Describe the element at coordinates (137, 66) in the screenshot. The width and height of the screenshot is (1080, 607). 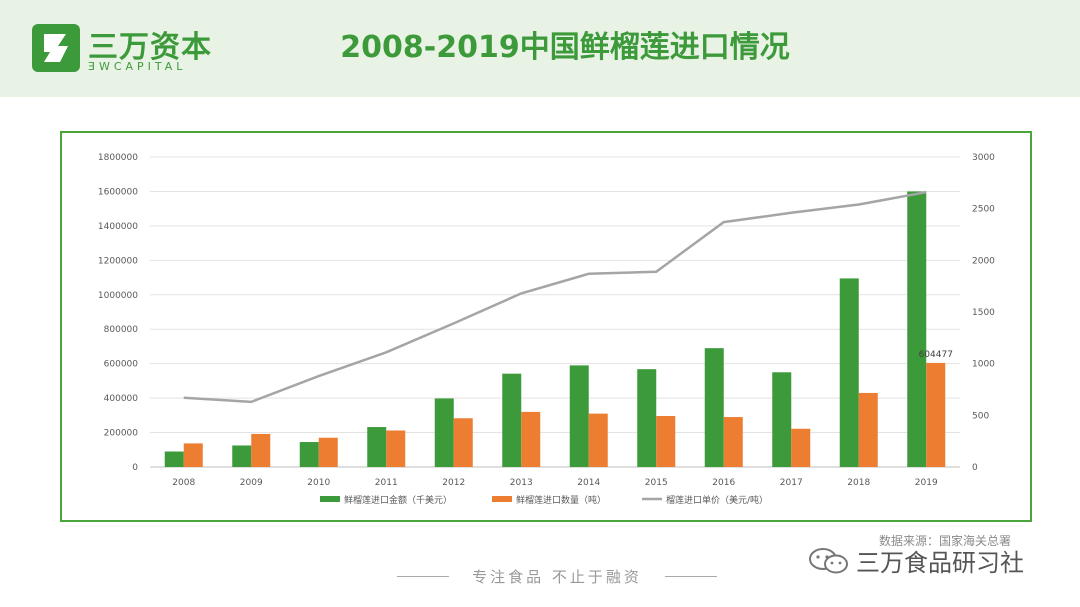
I see `logo-english-name: ƎWCAPITAL` at that location.